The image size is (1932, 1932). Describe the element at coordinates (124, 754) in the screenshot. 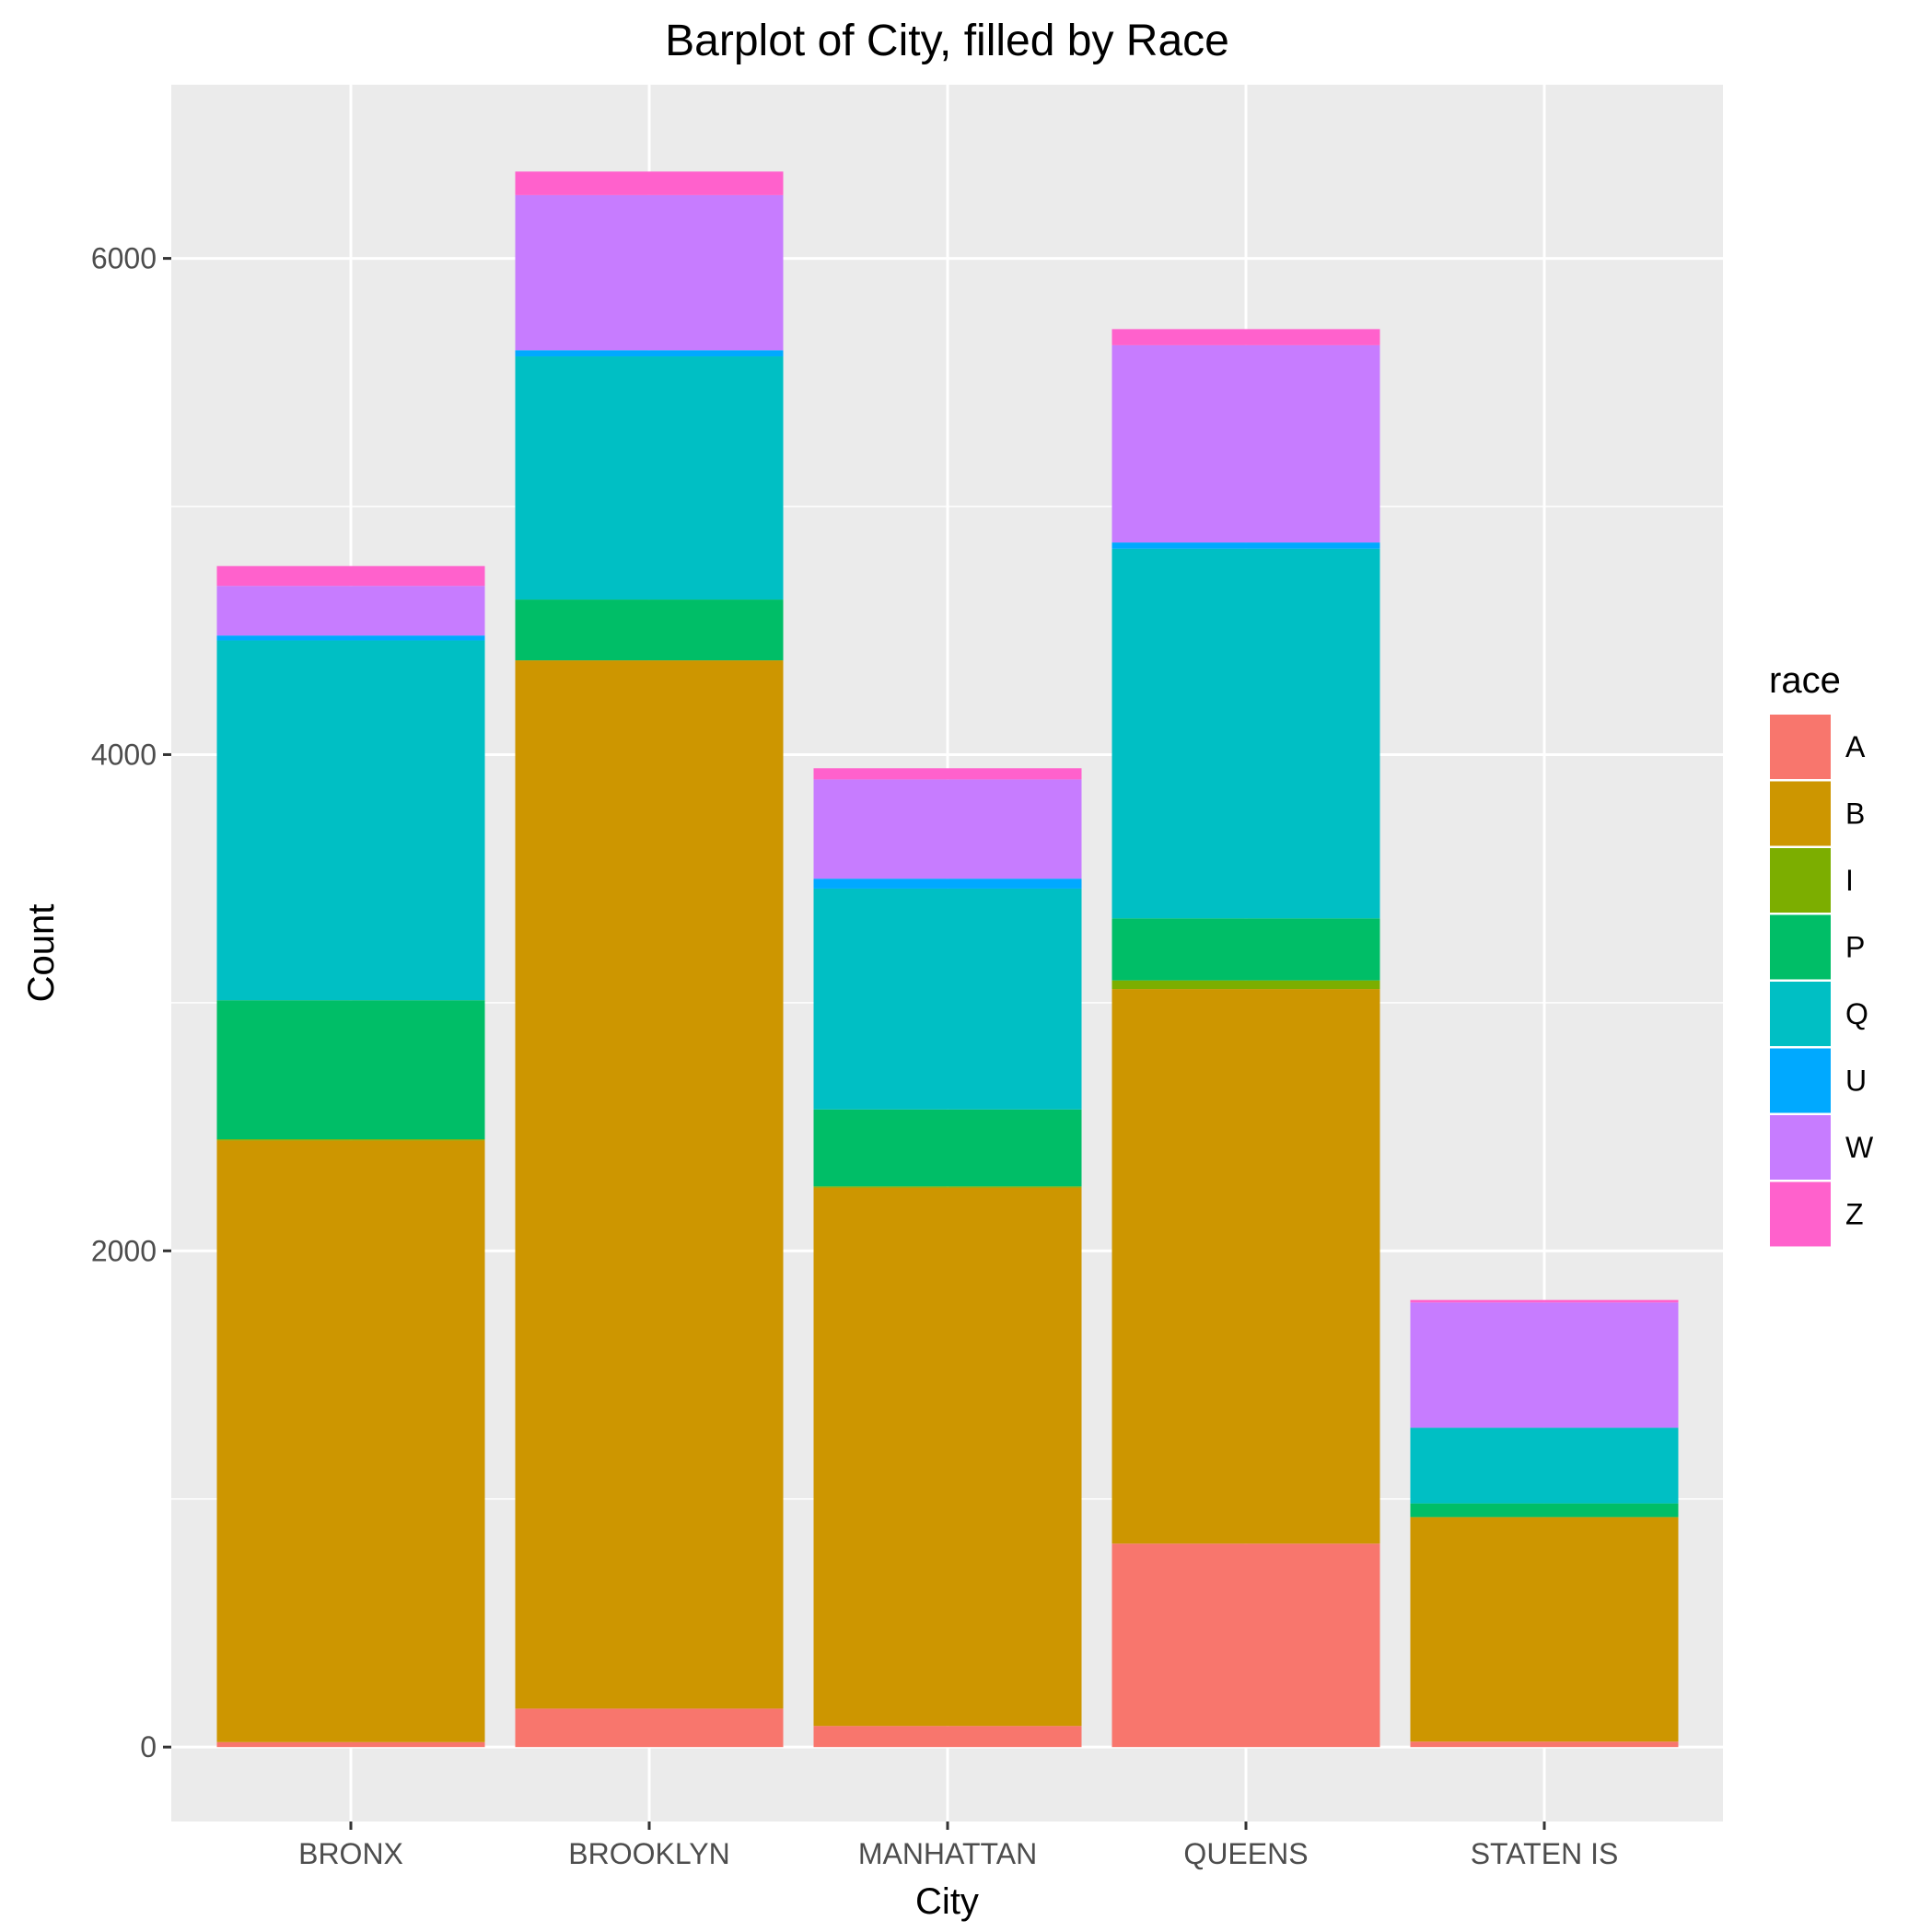

I see `y-tick-label: 4000` at that location.